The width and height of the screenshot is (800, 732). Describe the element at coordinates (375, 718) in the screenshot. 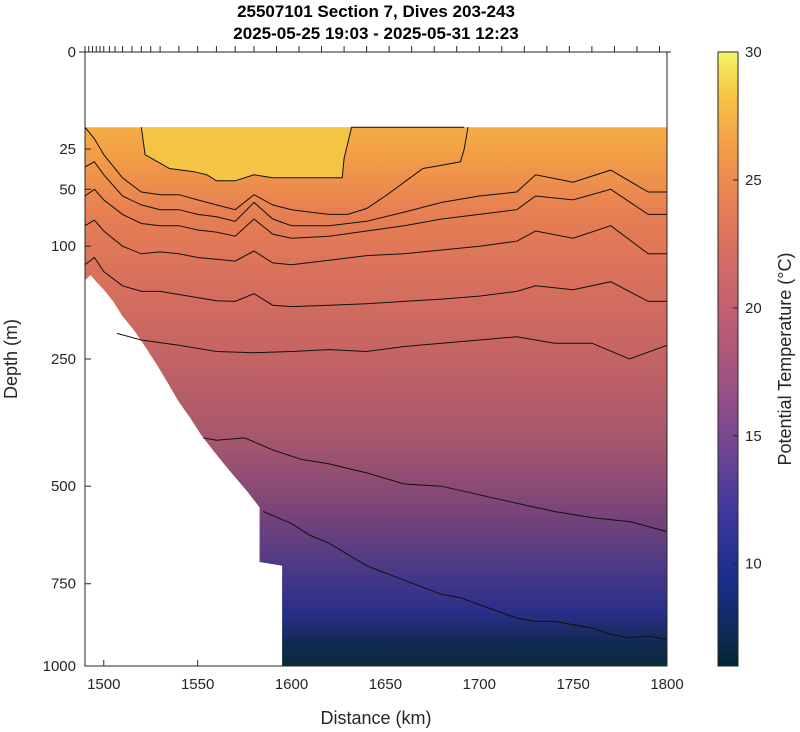

I see `x-axis-label: Distance (km)` at that location.